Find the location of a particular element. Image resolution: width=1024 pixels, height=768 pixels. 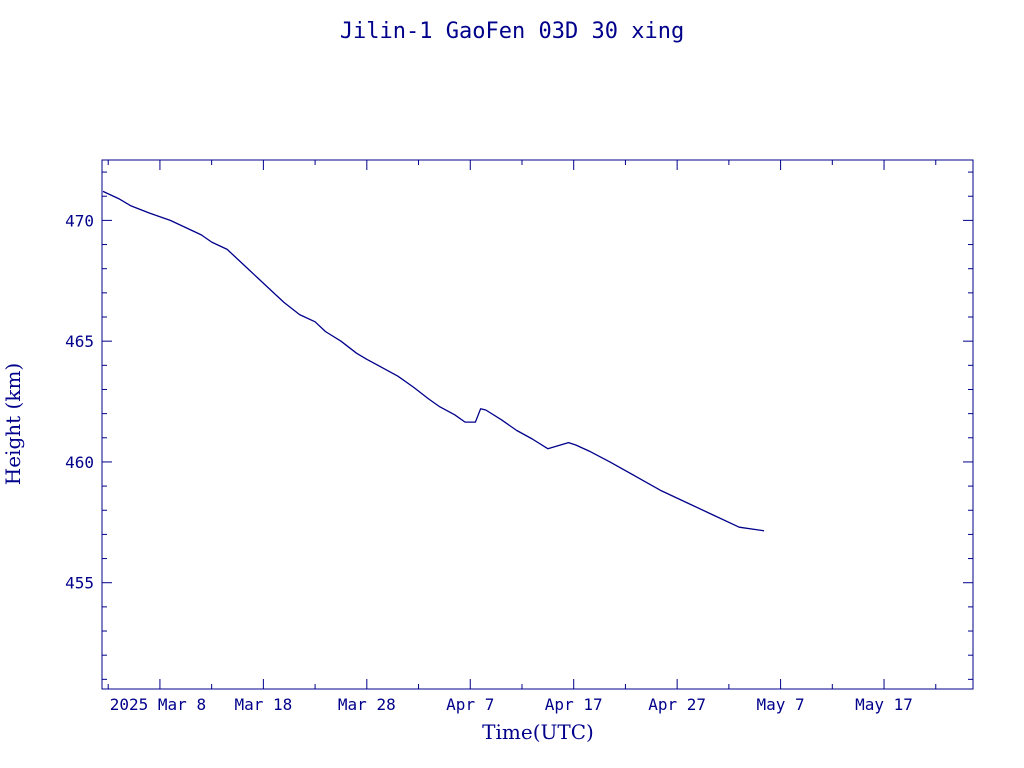

y-tick-label: 460 is located at coordinates (79, 462).